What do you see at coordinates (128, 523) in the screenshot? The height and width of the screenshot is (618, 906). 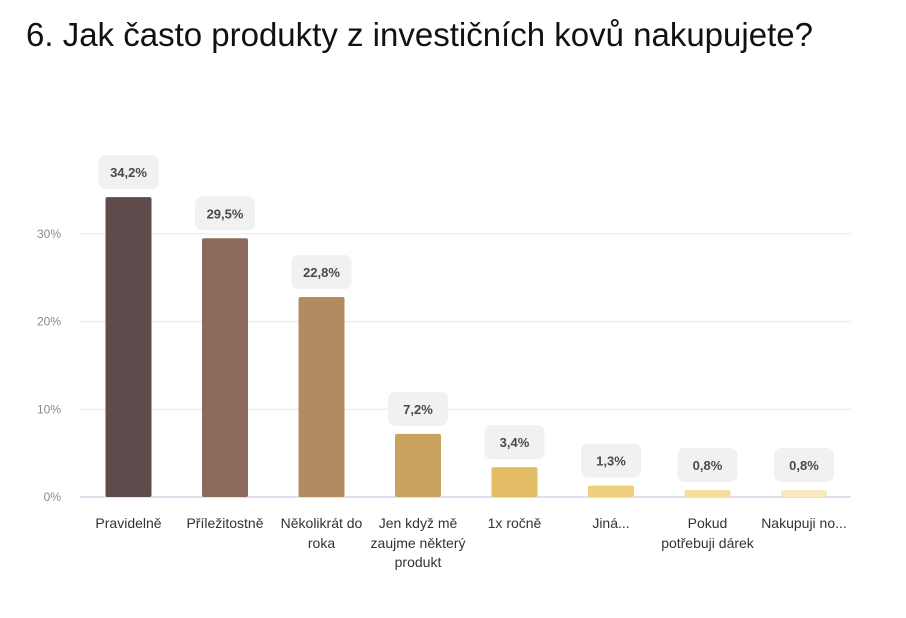 I see `category-label: Pravidelně` at bounding box center [128, 523].